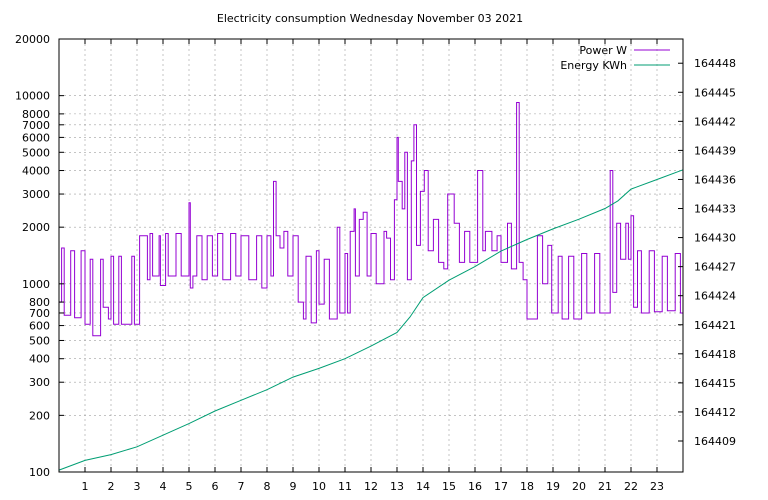 The height and width of the screenshot is (500, 768). Describe the element at coordinates (319, 486) in the screenshot. I see `x-tick-label: 10` at that location.